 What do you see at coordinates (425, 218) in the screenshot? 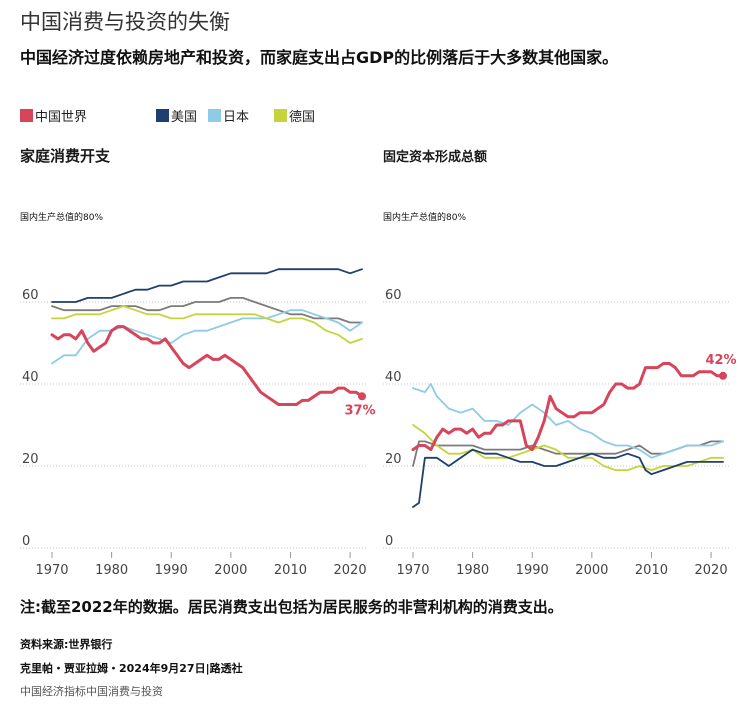
I see `right-axis-note: 国内生产总值的80%` at bounding box center [425, 218].